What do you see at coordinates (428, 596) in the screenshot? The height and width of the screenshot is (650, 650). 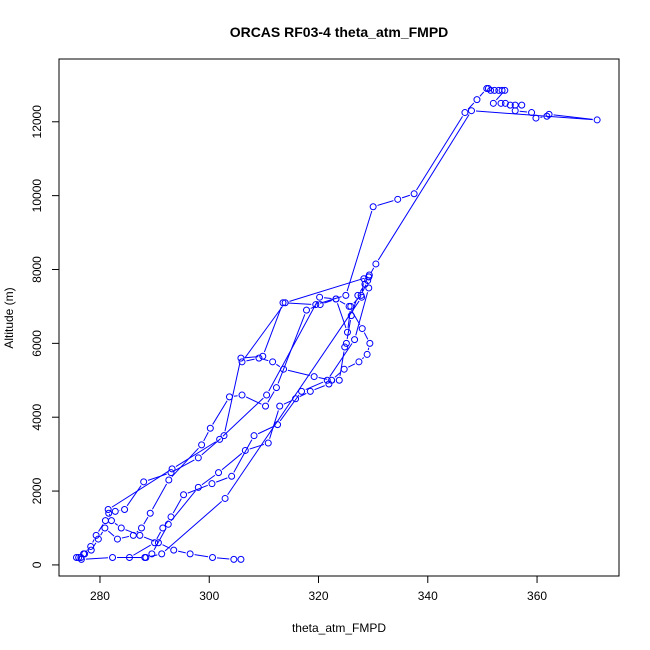 I see `x-tick-label: 340` at bounding box center [428, 596].